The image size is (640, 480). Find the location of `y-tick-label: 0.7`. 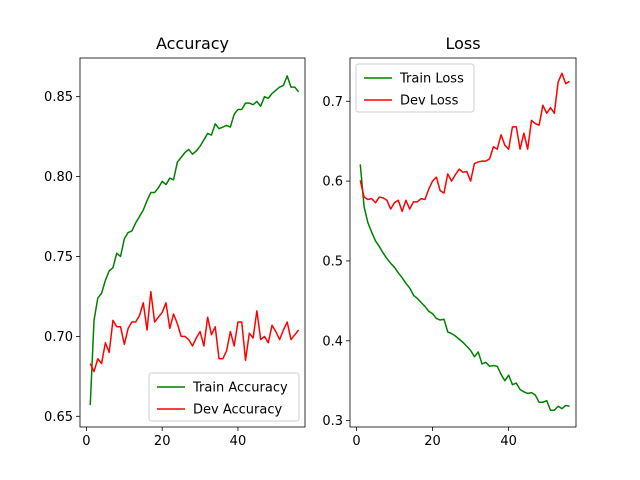

y-tick-label: 0.7 is located at coordinates (332, 102).